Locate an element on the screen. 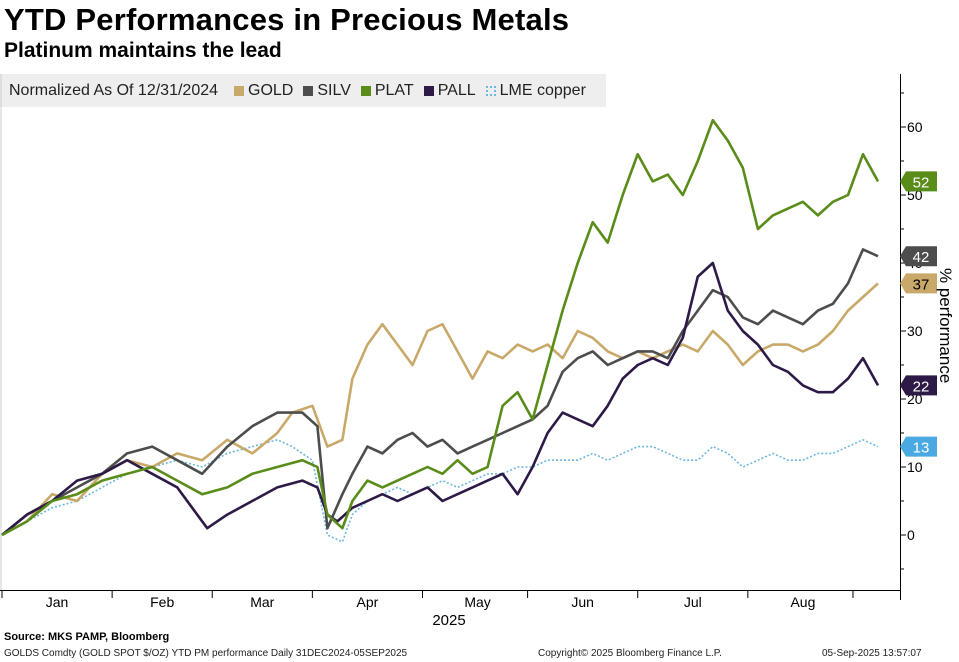 This screenshot has height=662, width=959. legend-item-gold: GOLD is located at coordinates (263, 91).